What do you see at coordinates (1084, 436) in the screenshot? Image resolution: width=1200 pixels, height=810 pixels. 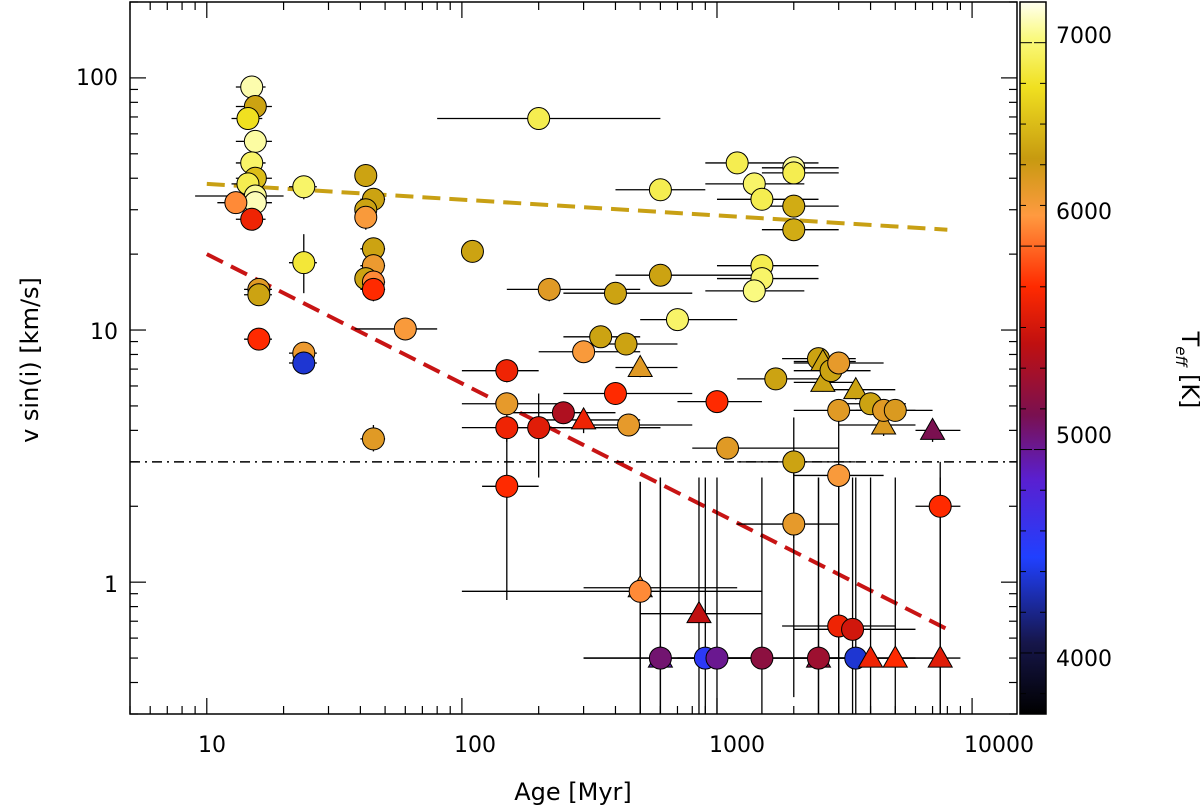 I see `colorbar-tick-label-5000: 5000` at bounding box center [1084, 436].